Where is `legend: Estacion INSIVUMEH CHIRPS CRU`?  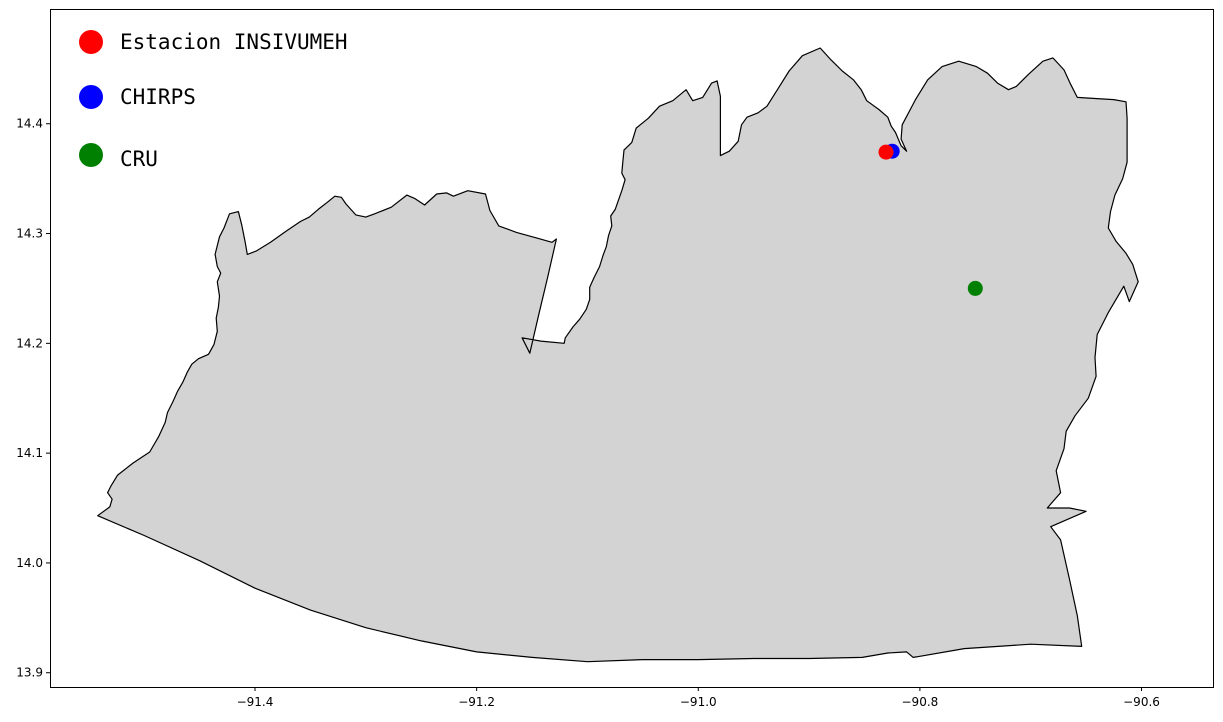
legend: Estacion INSIVUMEH CHIRPS CRU is located at coordinates (213, 100).